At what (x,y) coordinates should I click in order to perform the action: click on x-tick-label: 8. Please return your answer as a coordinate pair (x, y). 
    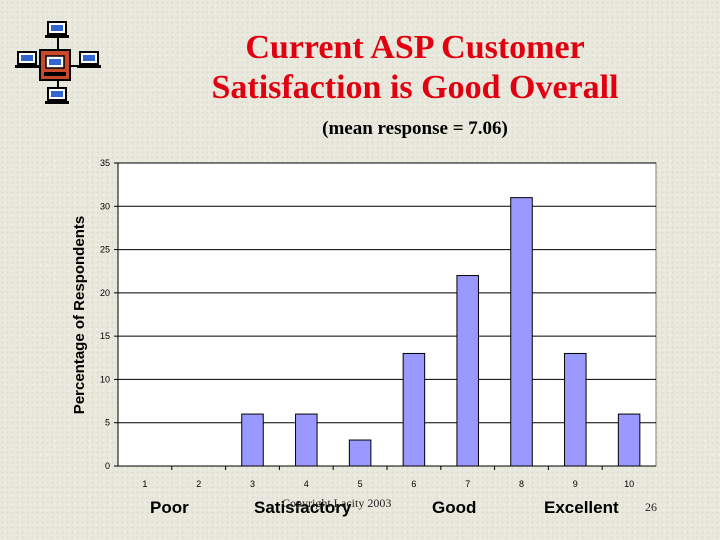
    Looking at the image, I should click on (521, 484).